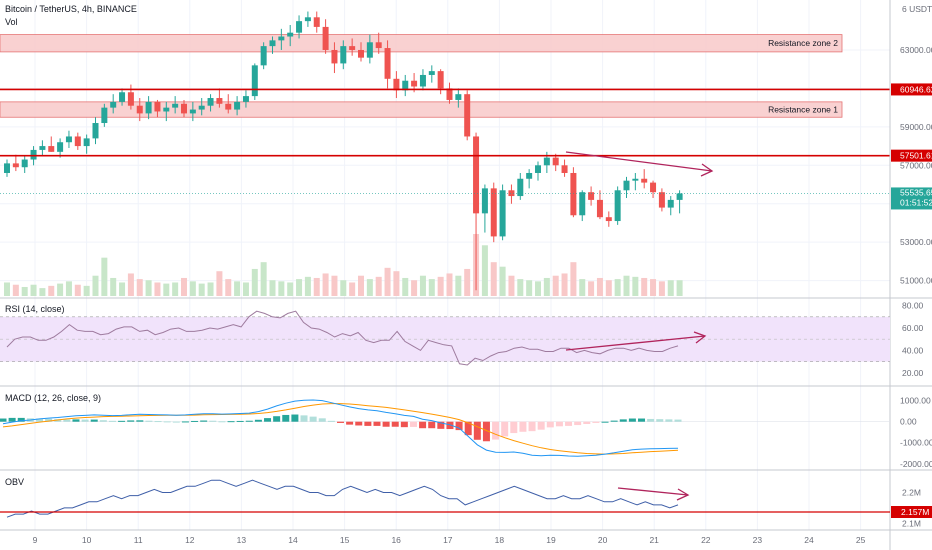 The width and height of the screenshot is (932, 550). What do you see at coordinates (445, 498) in the screenshot?
I see `obv-pane` at bounding box center [445, 498].